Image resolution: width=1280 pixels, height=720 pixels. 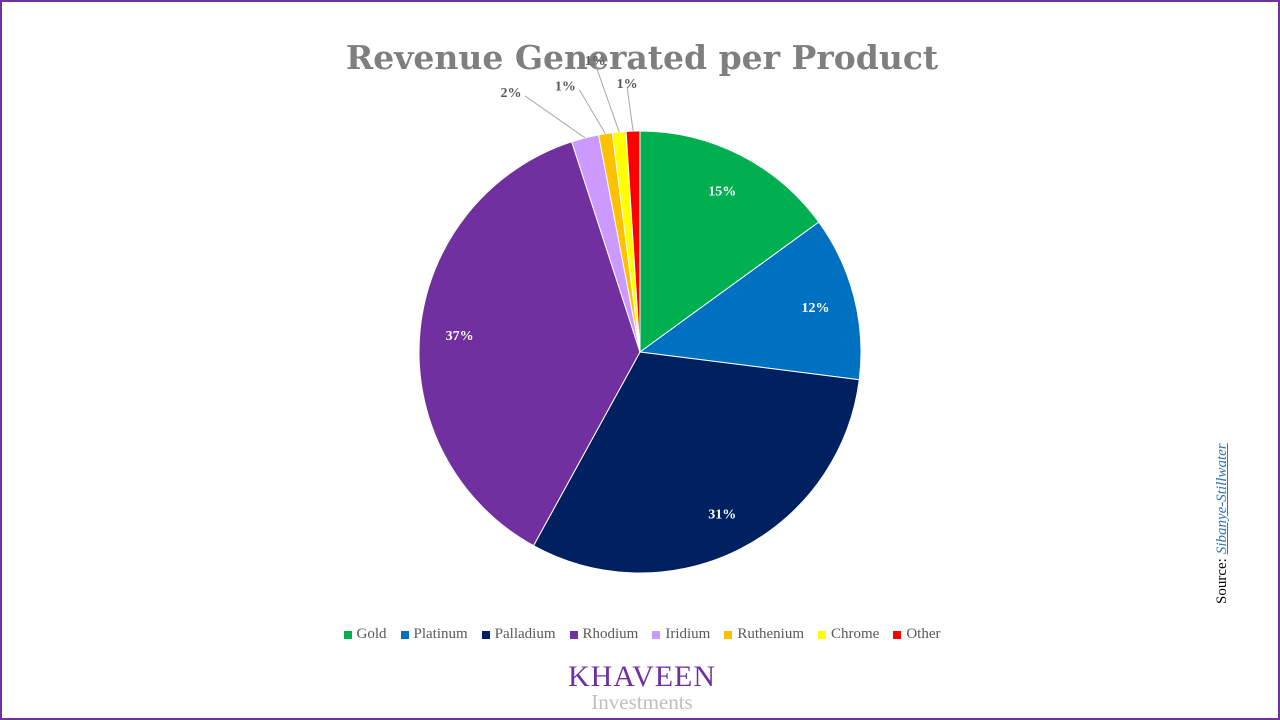 I want to click on legend-label-other: Other, so click(x=923, y=634).